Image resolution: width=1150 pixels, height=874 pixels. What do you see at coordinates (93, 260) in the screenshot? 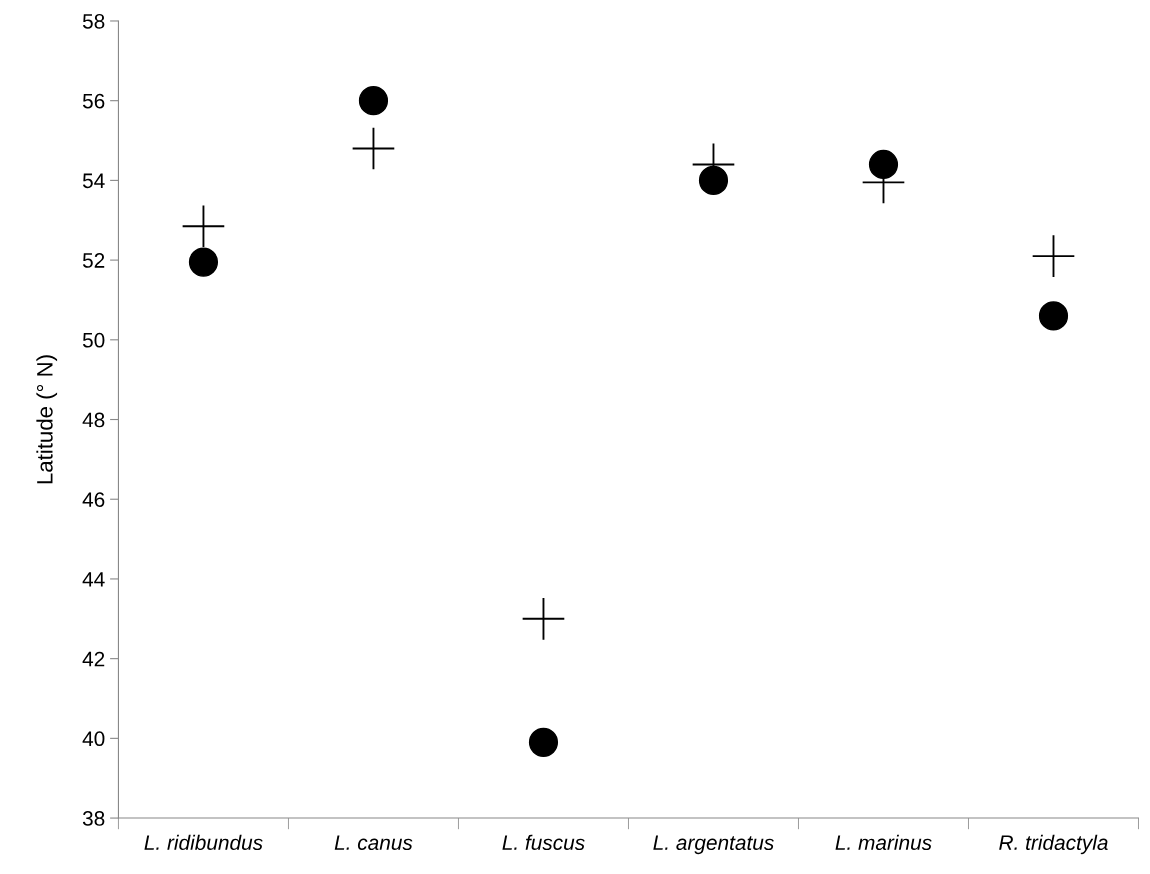
I see `y-tick-label: 52` at bounding box center [93, 260].